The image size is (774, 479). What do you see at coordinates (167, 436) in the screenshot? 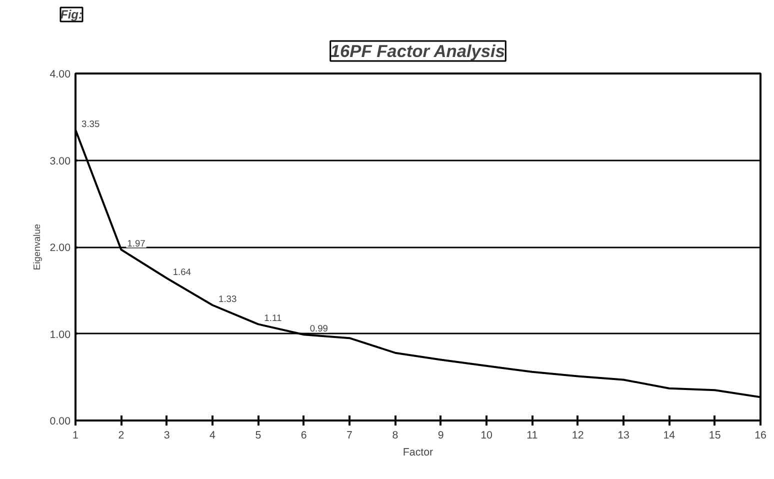
I see `x-tick-label: 3` at bounding box center [167, 436].